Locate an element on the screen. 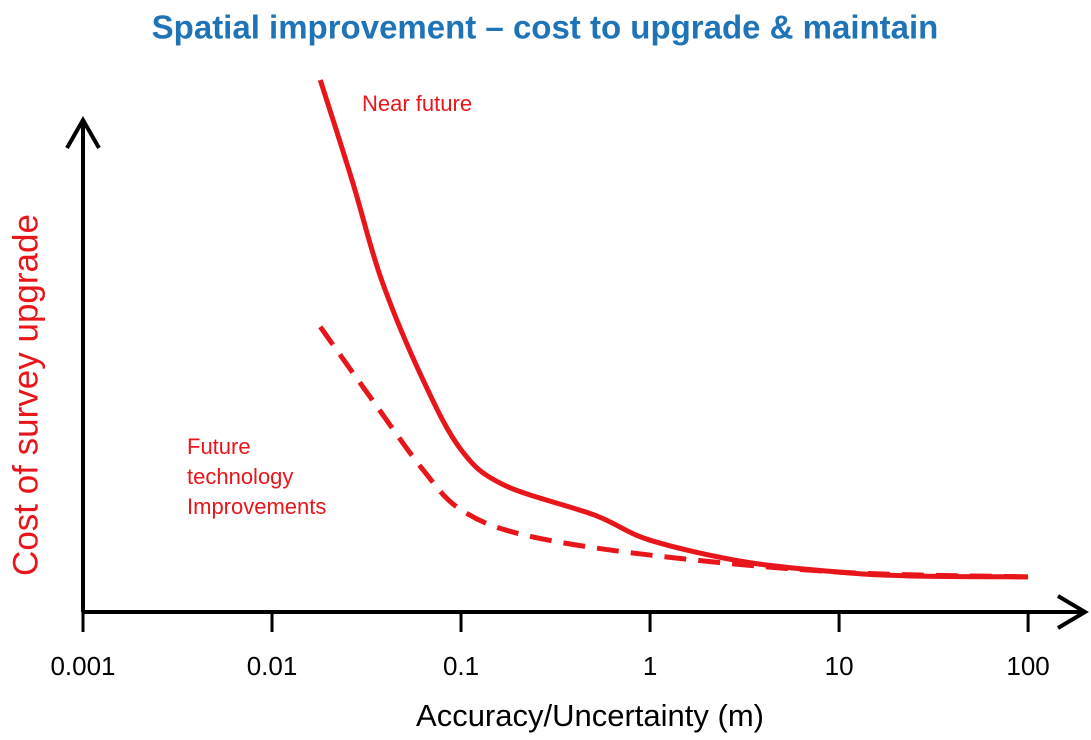 The height and width of the screenshot is (740, 1091). x-tick-label: 0.1 is located at coordinates (461, 666).